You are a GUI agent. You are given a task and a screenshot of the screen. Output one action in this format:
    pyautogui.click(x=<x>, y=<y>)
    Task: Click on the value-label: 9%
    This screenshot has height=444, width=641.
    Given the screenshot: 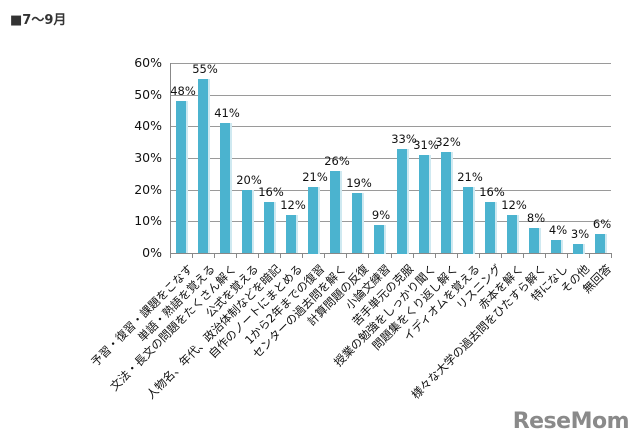 What is the action you would take?
    pyautogui.click(x=381, y=215)
    